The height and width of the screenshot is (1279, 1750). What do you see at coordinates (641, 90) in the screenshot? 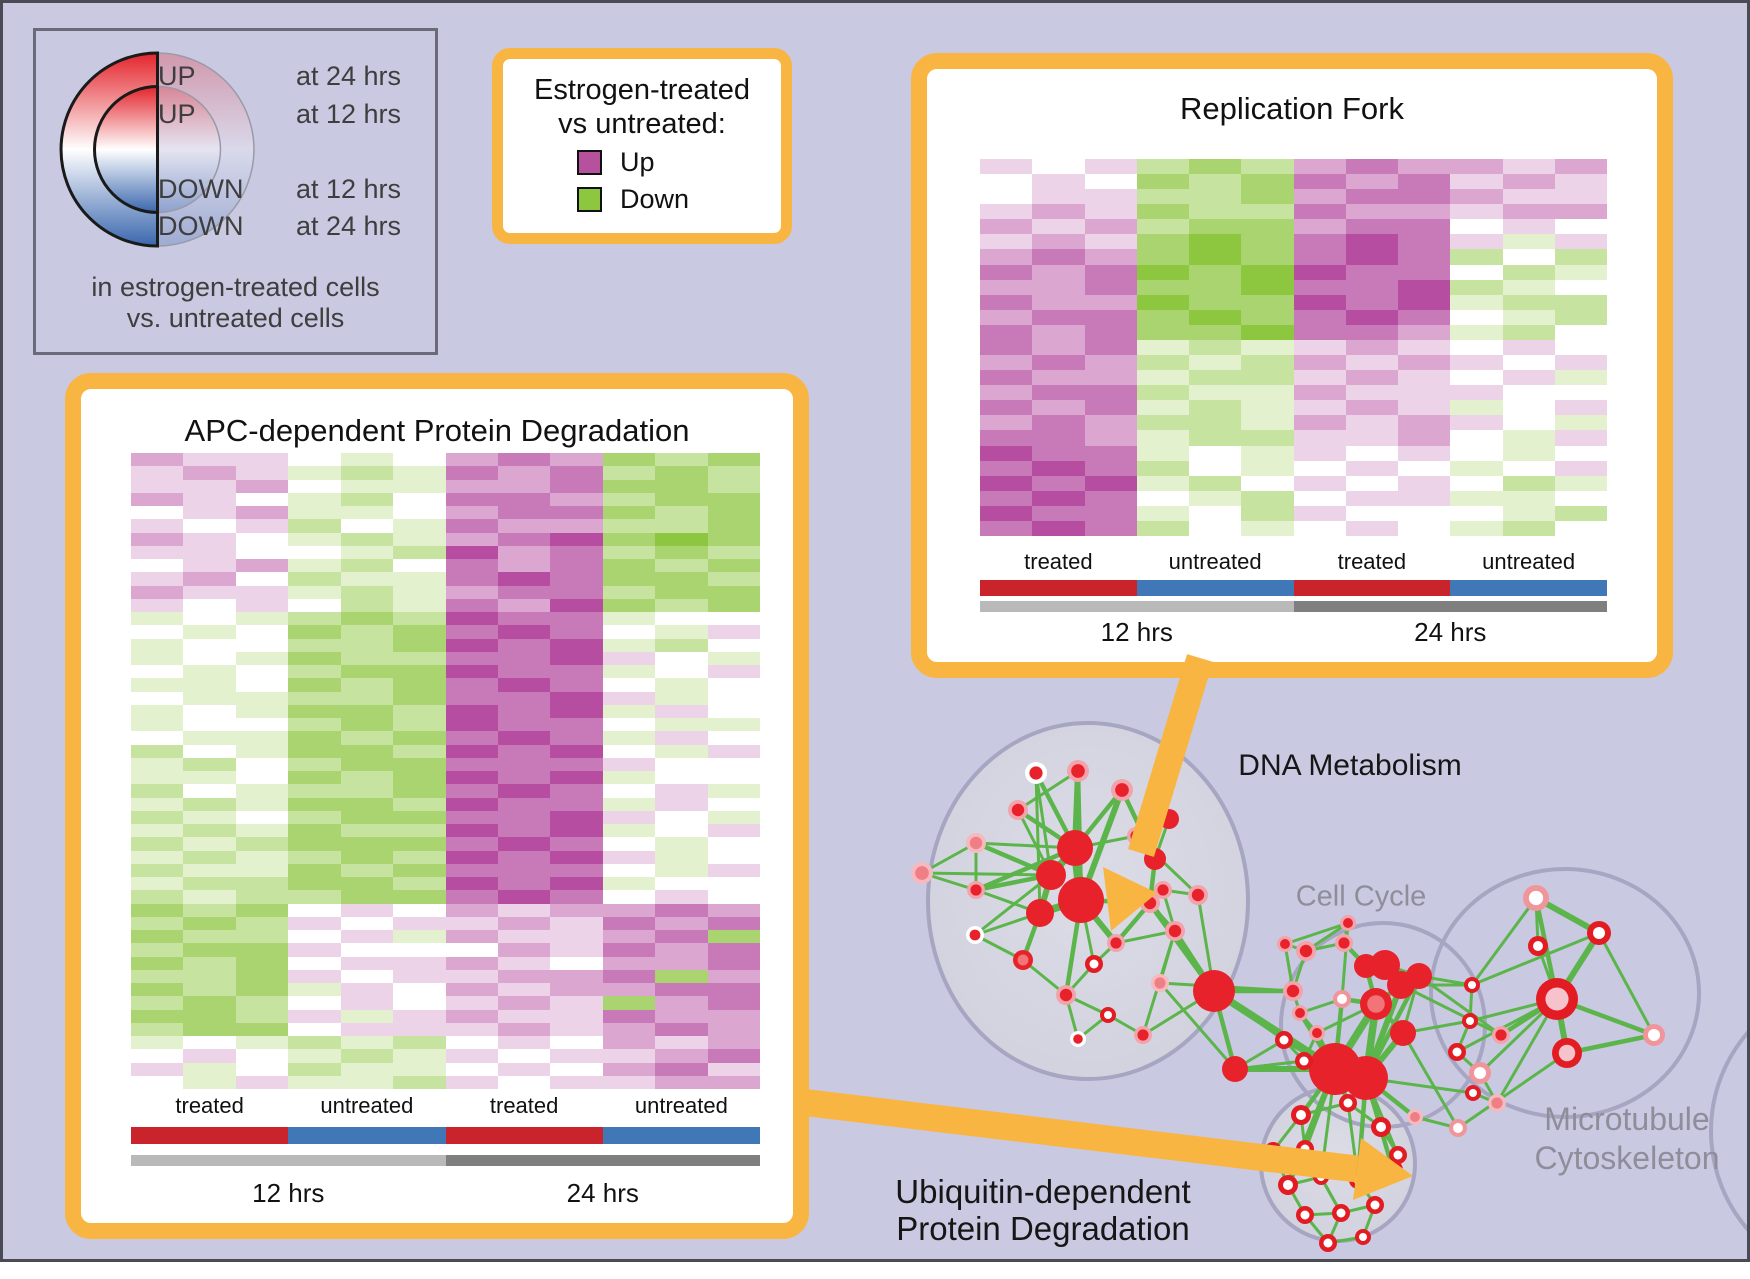
I see `color-key-title-line1: Estrogen-treated` at bounding box center [641, 90].